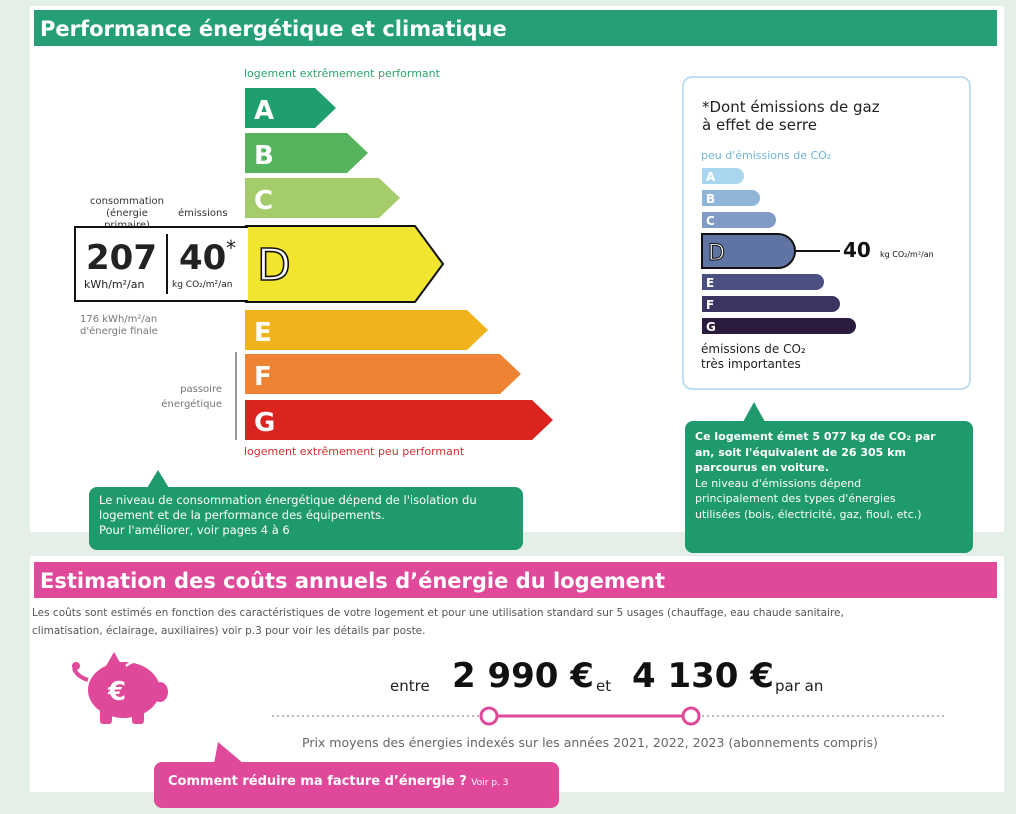 The height and width of the screenshot is (814, 1016). Describe the element at coordinates (799, 686) in the screenshot. I see `cost-per-year-label: par an` at that location.